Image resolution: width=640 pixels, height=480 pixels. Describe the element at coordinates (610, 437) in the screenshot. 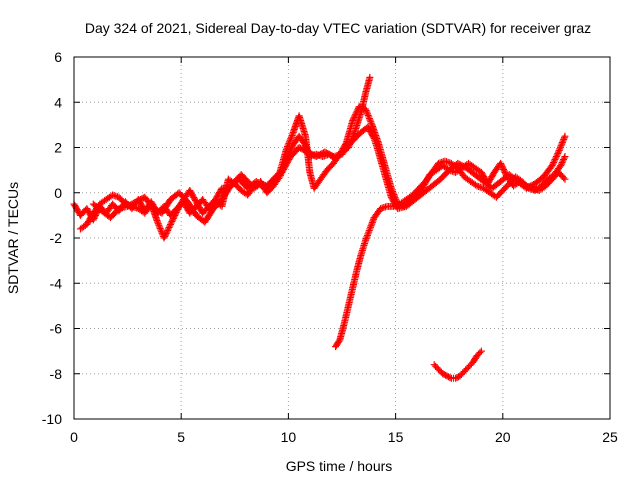

I see `x-tick-label: 25` at that location.